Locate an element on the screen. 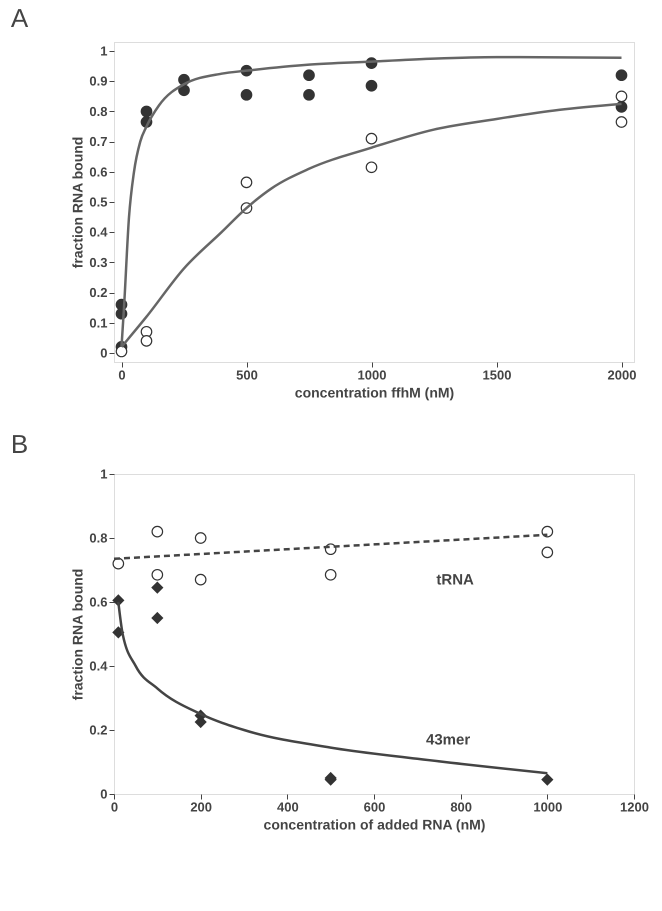 Image resolution: width=662 pixels, height=911 pixels. y-tick-label: 0.9 is located at coordinates (98, 81).